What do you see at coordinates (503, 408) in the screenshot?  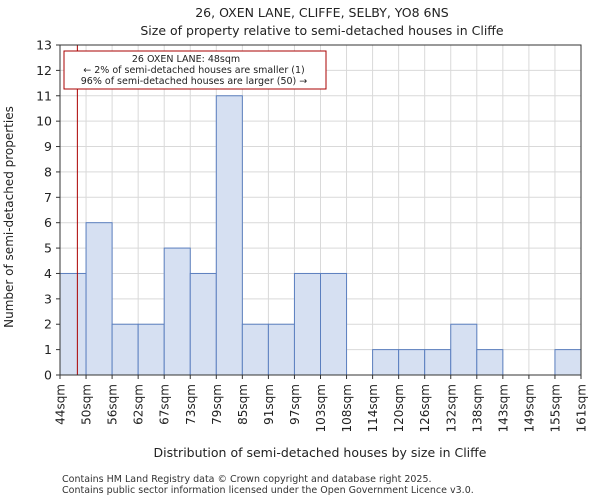 I see `x-tick-label: 143sqm` at bounding box center [503, 408].